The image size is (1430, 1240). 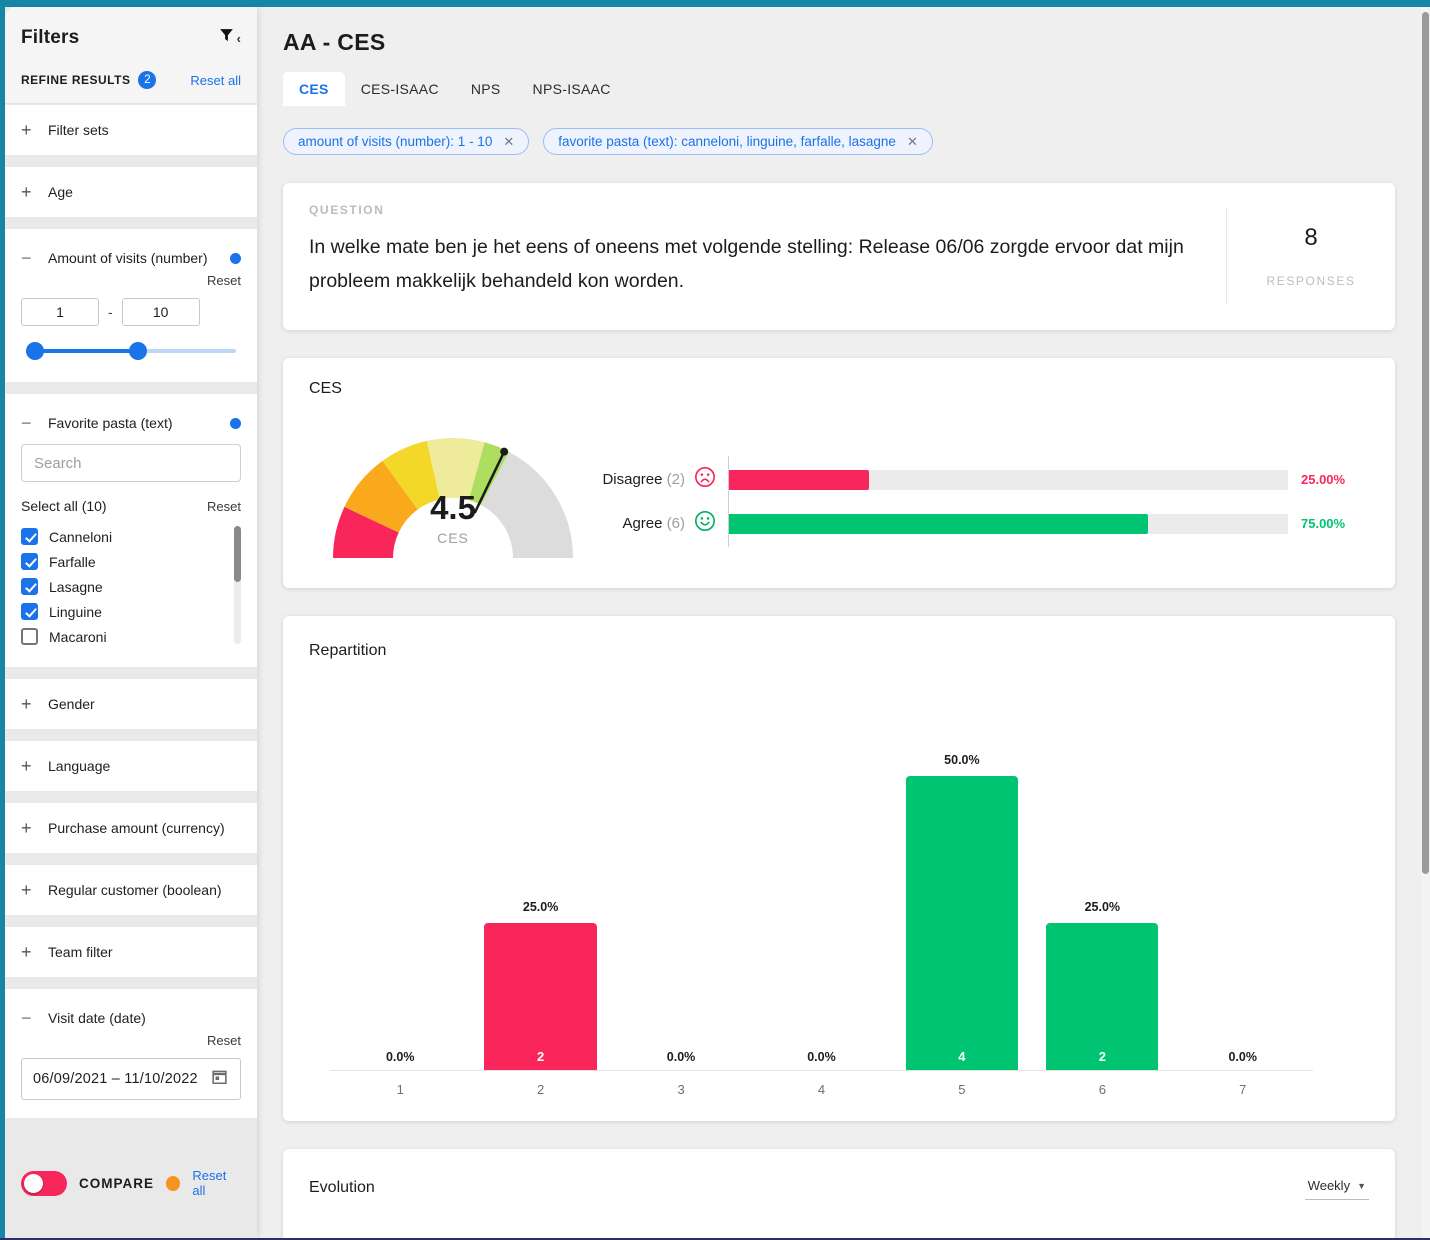 What do you see at coordinates (131, 192) in the screenshot?
I see `filter-section-age: + Age` at bounding box center [131, 192].